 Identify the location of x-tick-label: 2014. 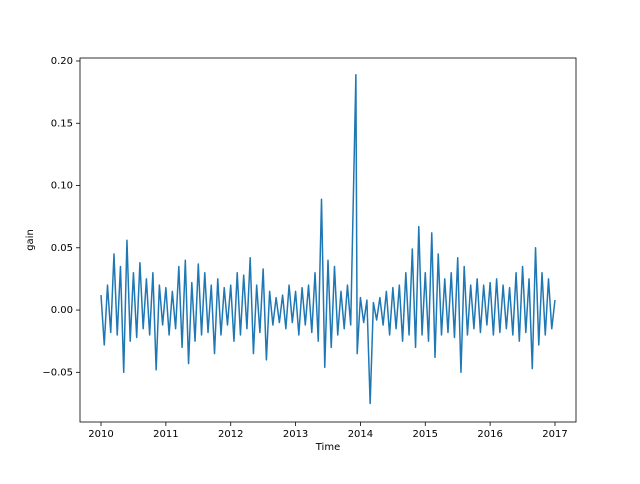
(360, 434).